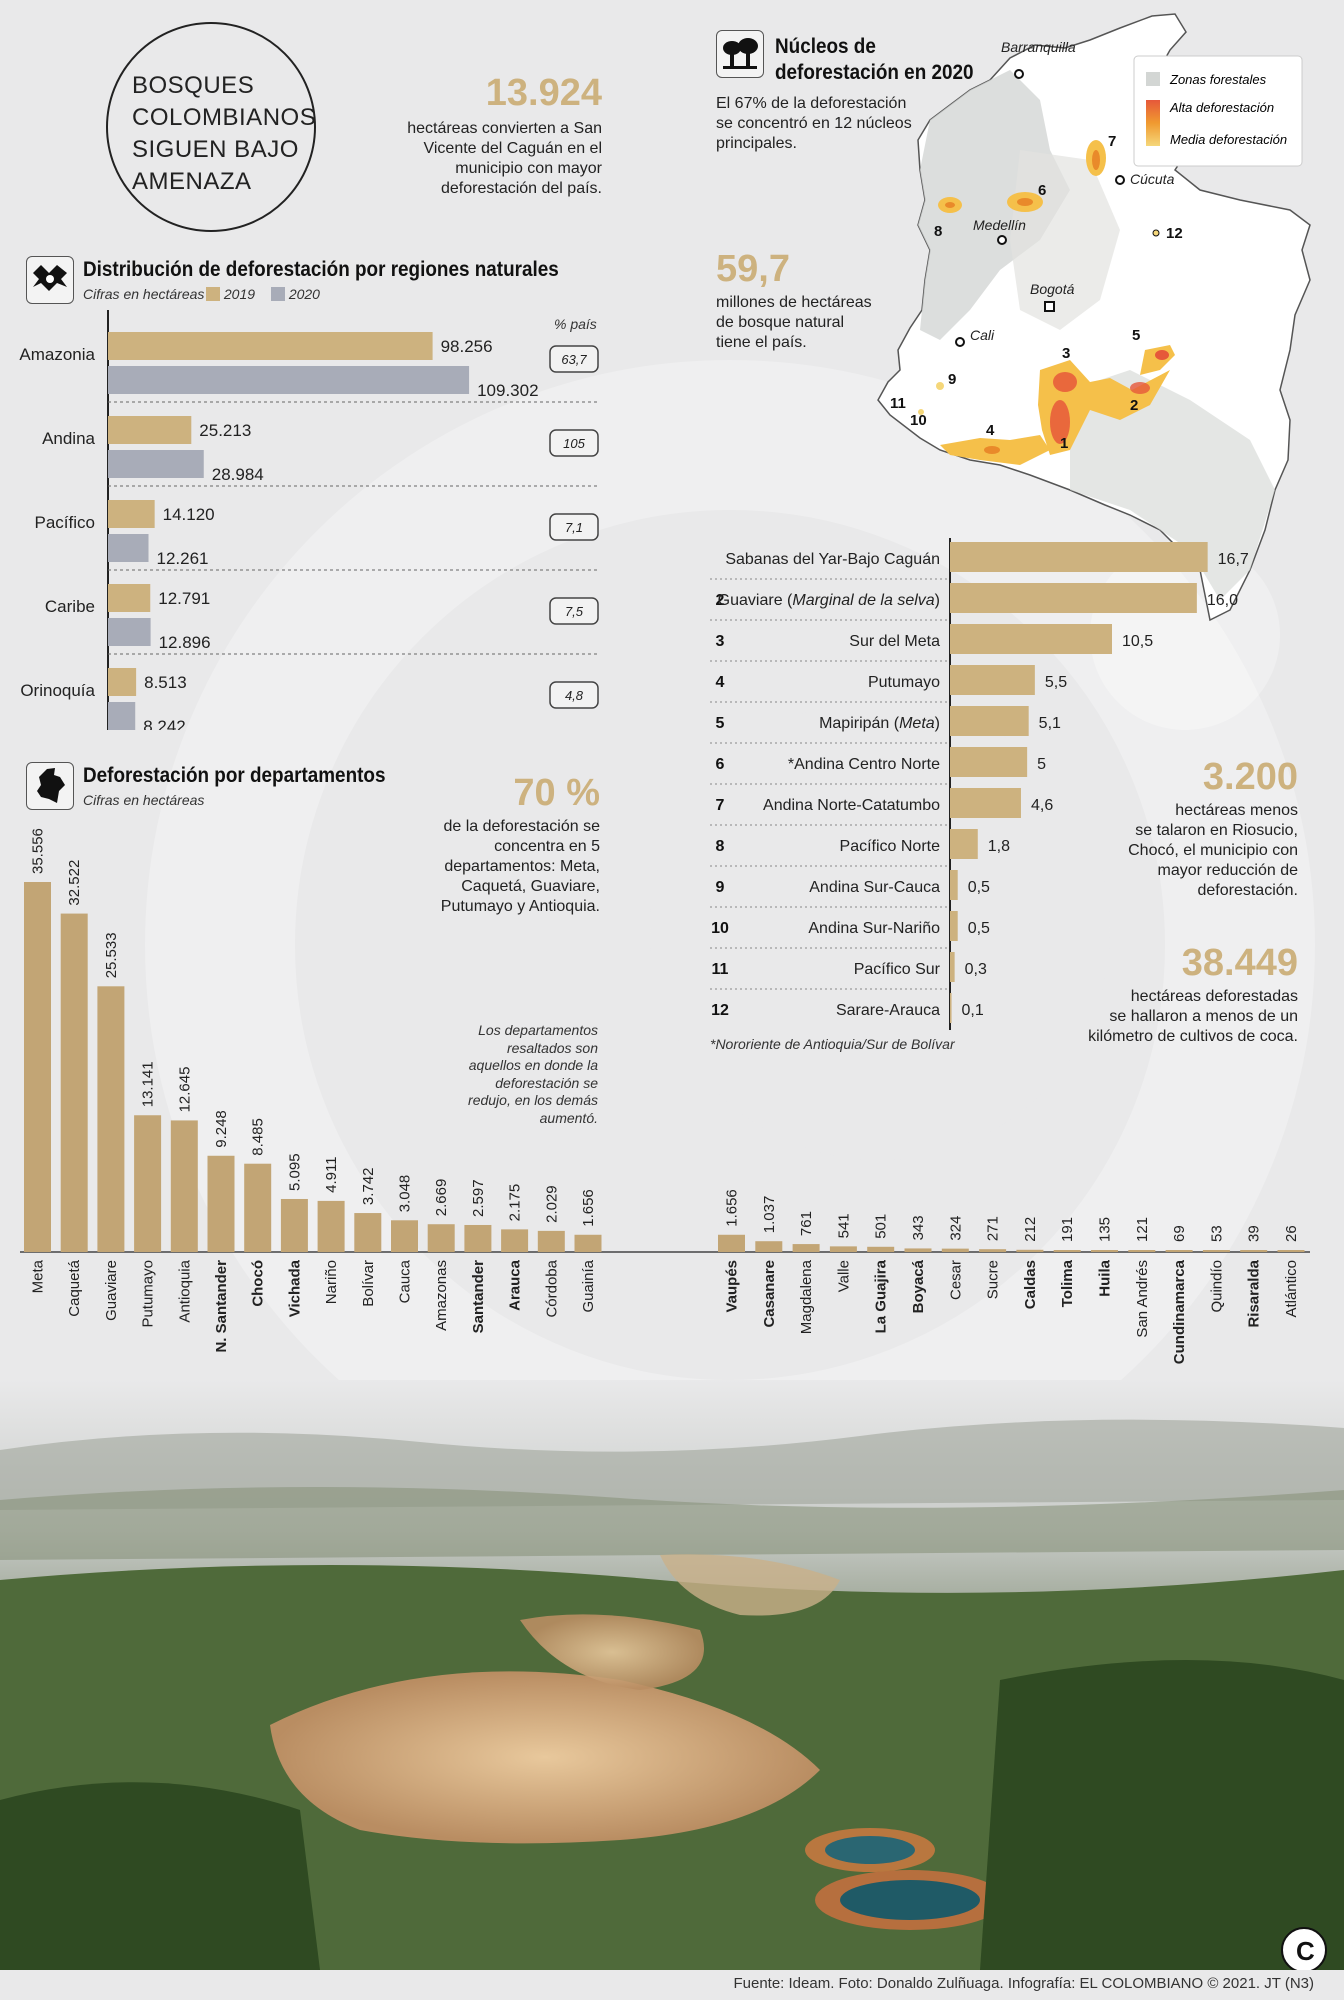 The width and height of the screenshot is (1344, 2000). Describe the element at coordinates (50, 786) in the screenshot. I see `colombia-icon` at that location.